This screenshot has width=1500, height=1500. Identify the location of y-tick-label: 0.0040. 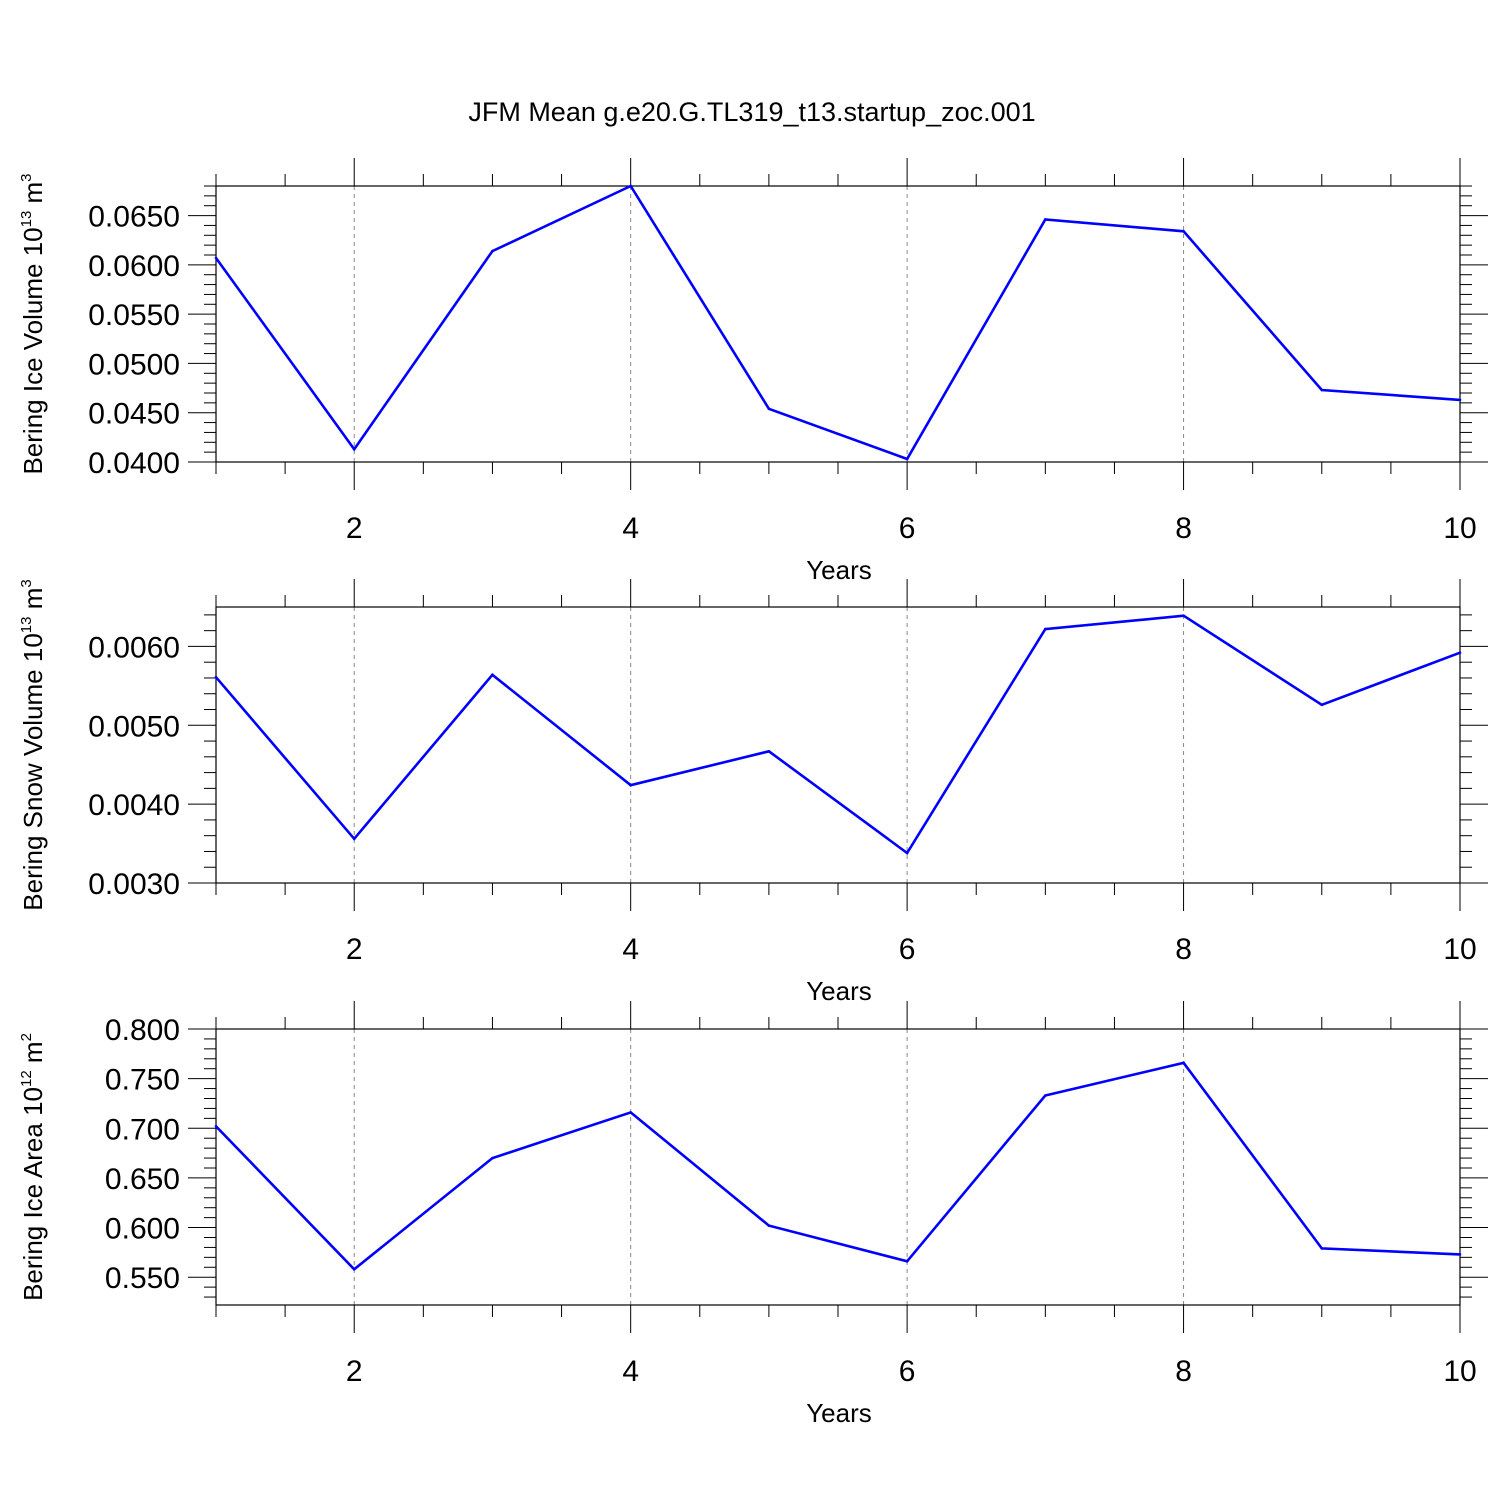
(134, 805).